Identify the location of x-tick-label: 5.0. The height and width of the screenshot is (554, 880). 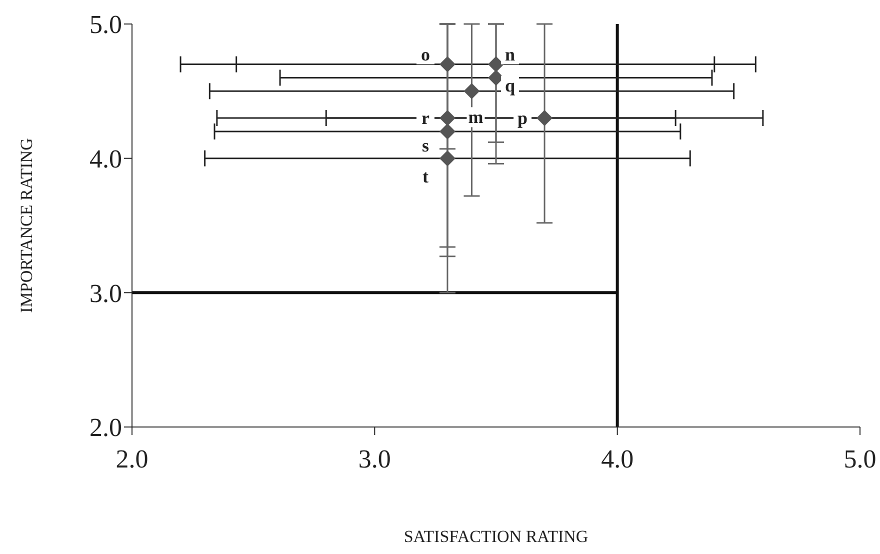
(860, 459).